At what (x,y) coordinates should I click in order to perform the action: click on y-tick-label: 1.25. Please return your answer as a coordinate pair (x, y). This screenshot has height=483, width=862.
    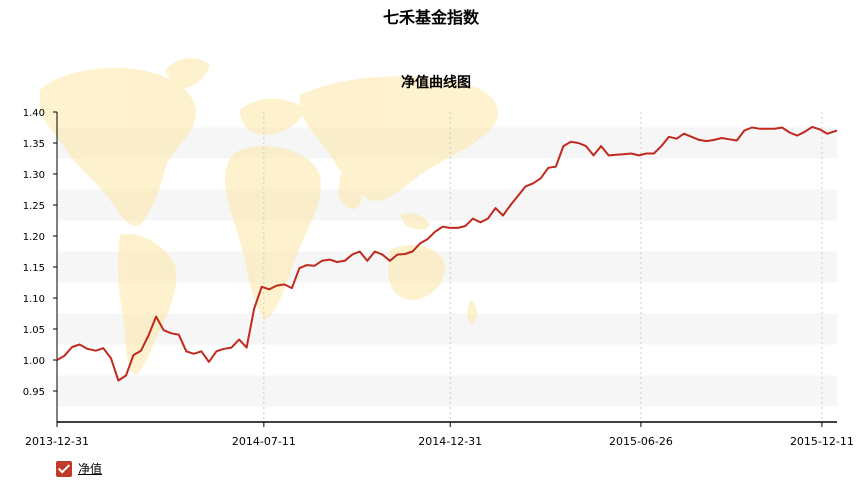
    Looking at the image, I should click on (34, 206).